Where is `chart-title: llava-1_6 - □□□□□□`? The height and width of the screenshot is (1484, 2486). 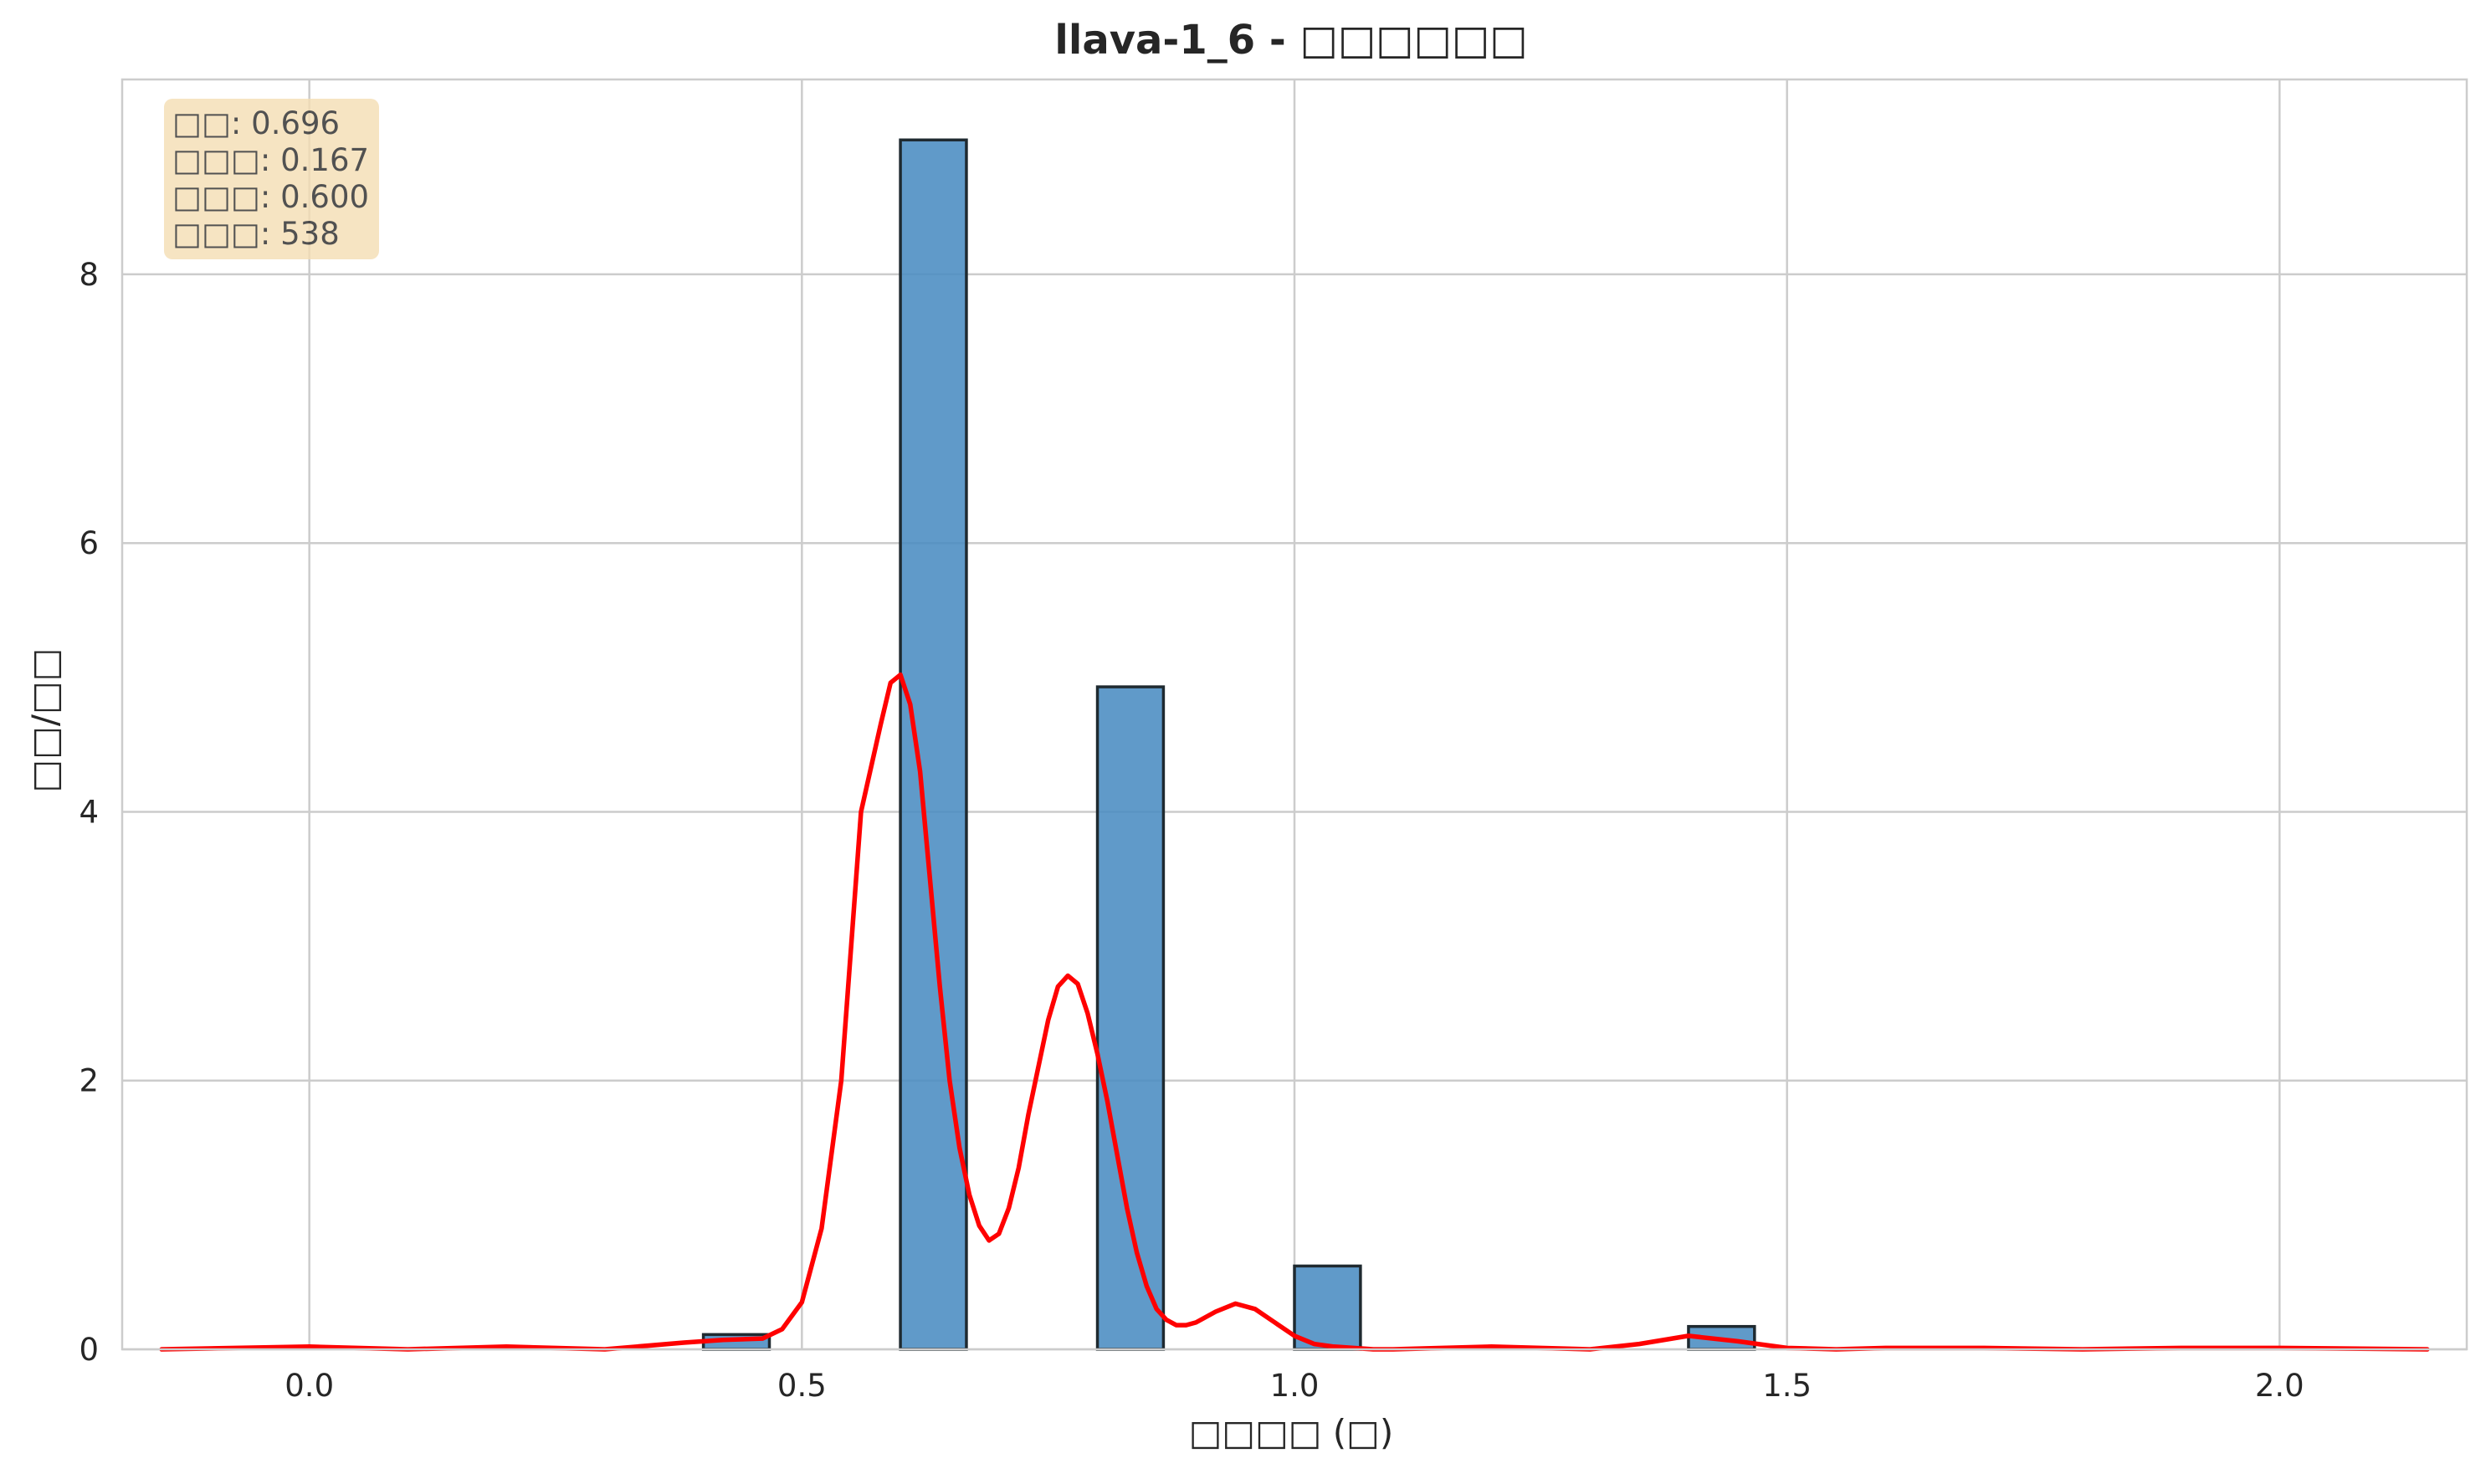
chart-title: llava-1_6 - □□□□□□ is located at coordinates (1290, 40).